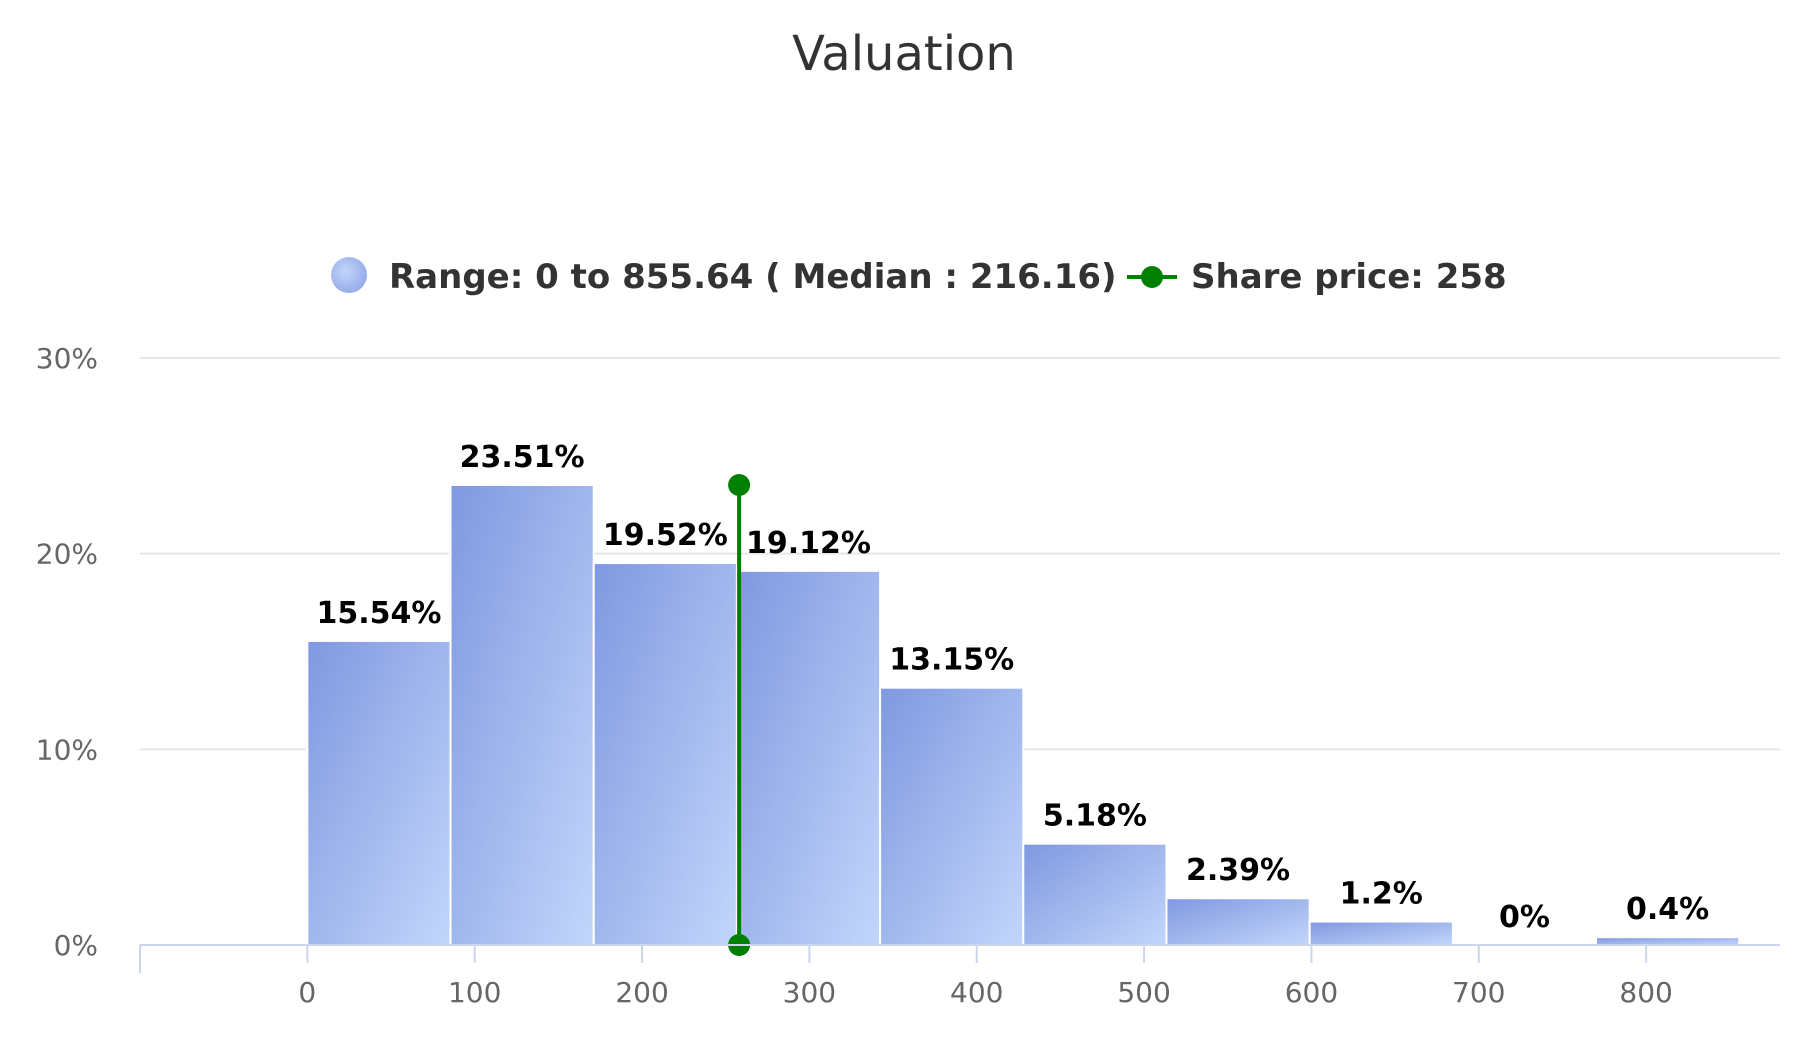  I want to click on x-tick-label: 700, so click(1478, 992).